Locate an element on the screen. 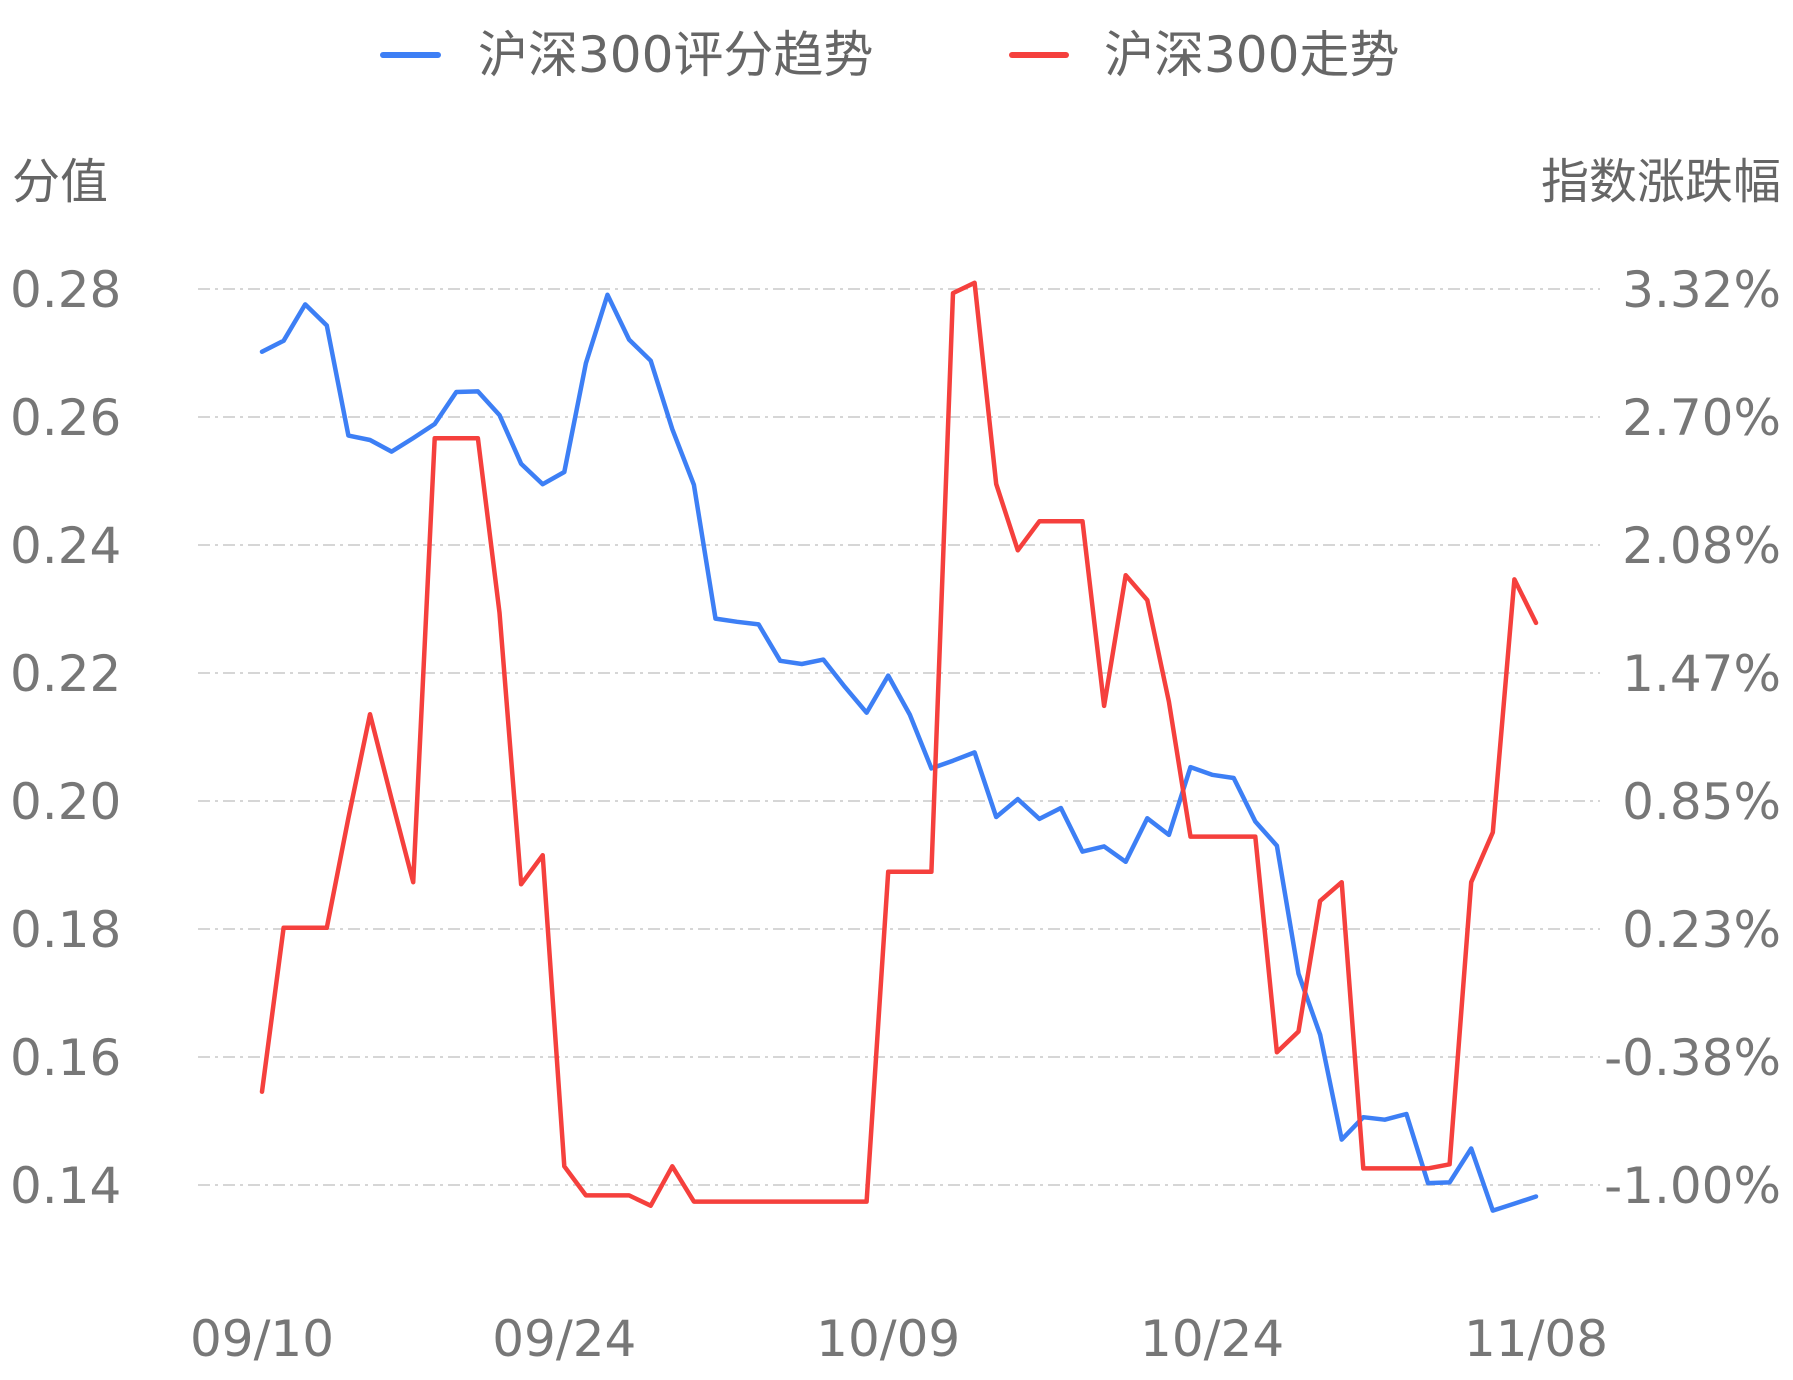 The image size is (1793, 1380). x-axis-tick-label: 10/09 is located at coordinates (888, 1339).